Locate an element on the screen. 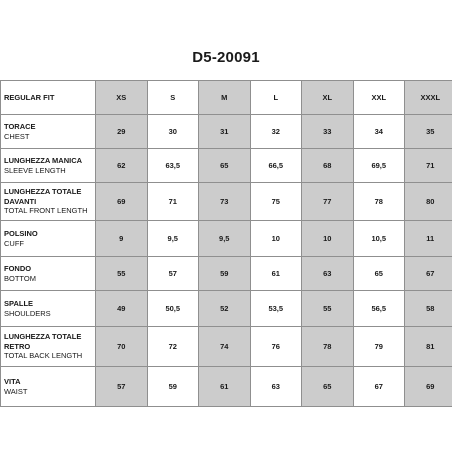 This screenshot has height=452, width=452. value-cell: 58 is located at coordinates (428, 308).